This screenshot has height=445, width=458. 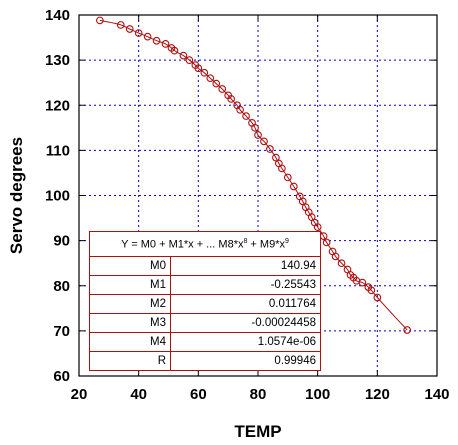 What do you see at coordinates (130, 361) in the screenshot?
I see `r-name: R` at bounding box center [130, 361].